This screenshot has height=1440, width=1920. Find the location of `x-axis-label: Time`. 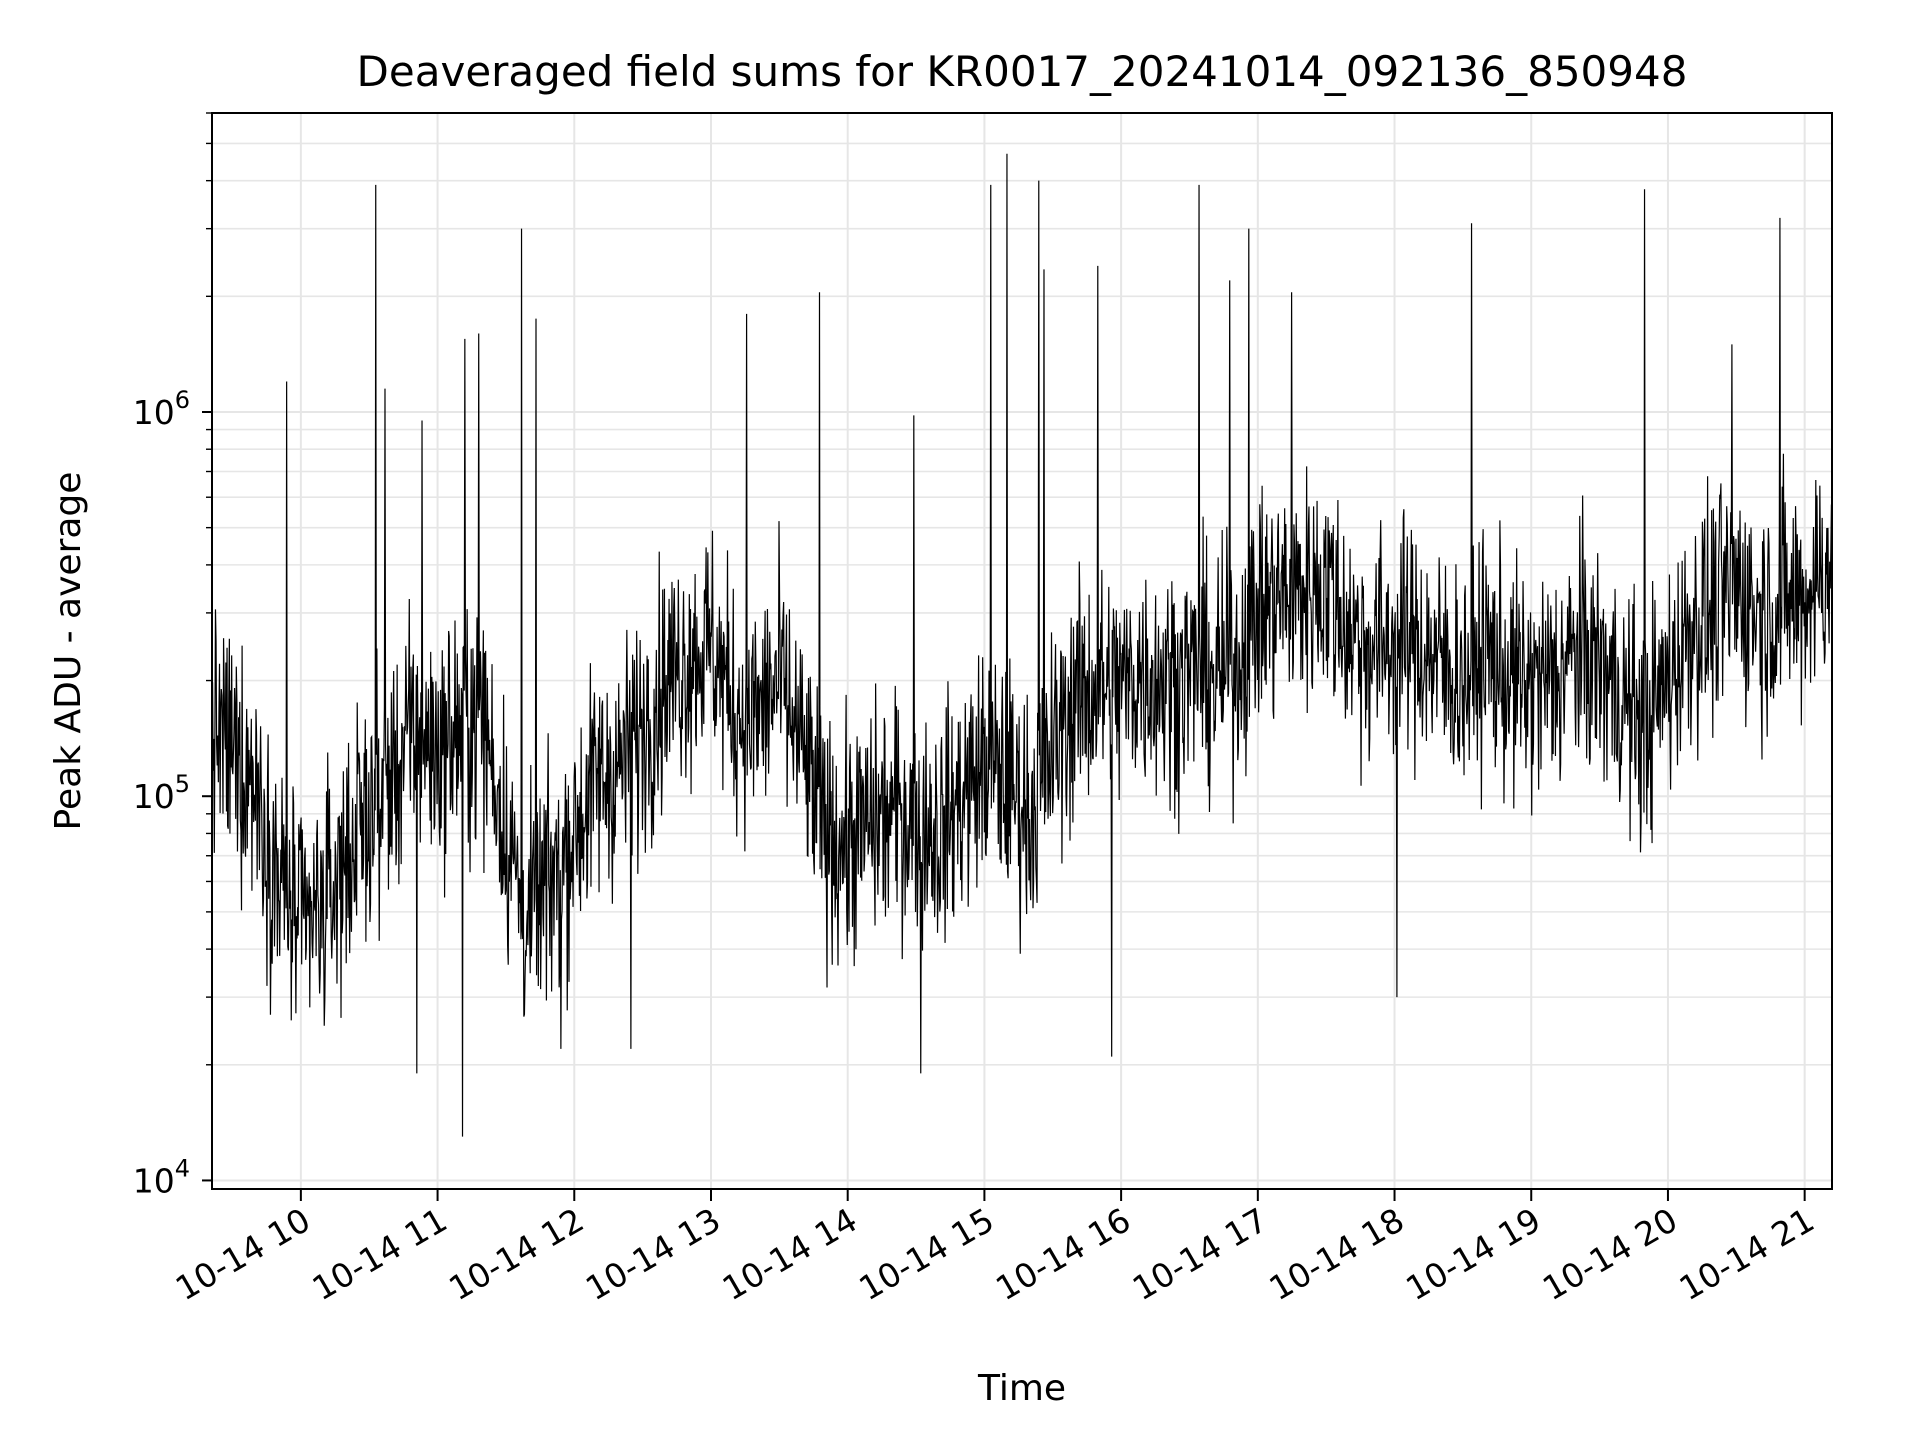

x-axis-label: Time is located at coordinates (1021, 1388).